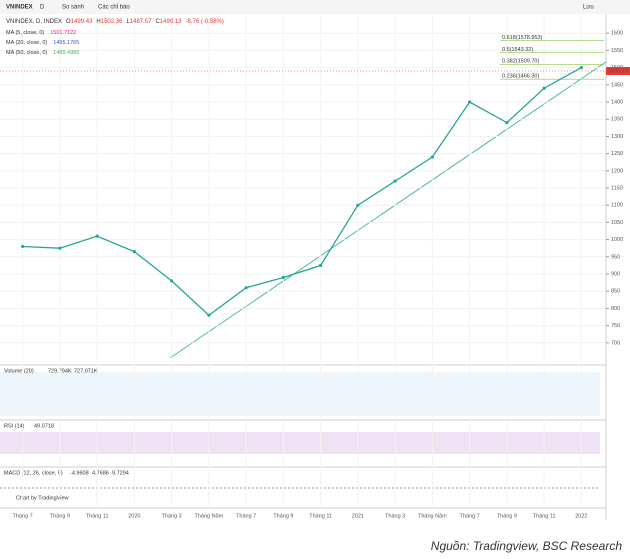  What do you see at coordinates (300, 394) in the screenshot?
I see `volume-area` at bounding box center [300, 394].